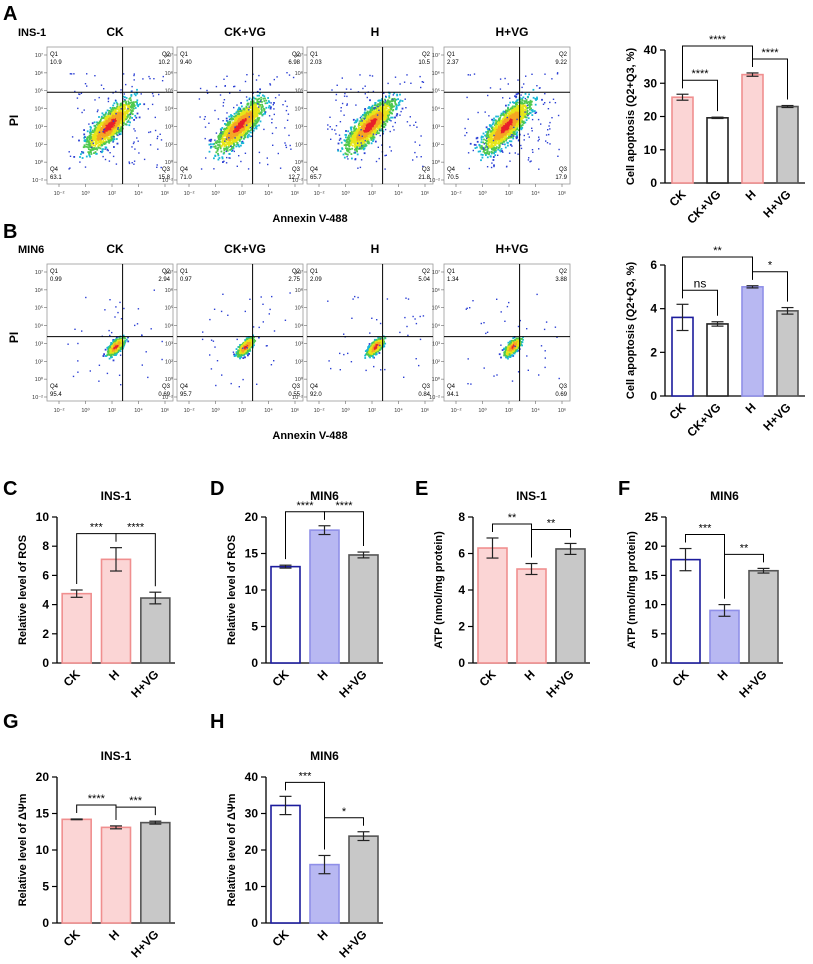 This screenshot has width=813, height=964. What do you see at coordinates (97, 528) in the screenshot?
I see `significance-label: ***` at bounding box center [97, 528].